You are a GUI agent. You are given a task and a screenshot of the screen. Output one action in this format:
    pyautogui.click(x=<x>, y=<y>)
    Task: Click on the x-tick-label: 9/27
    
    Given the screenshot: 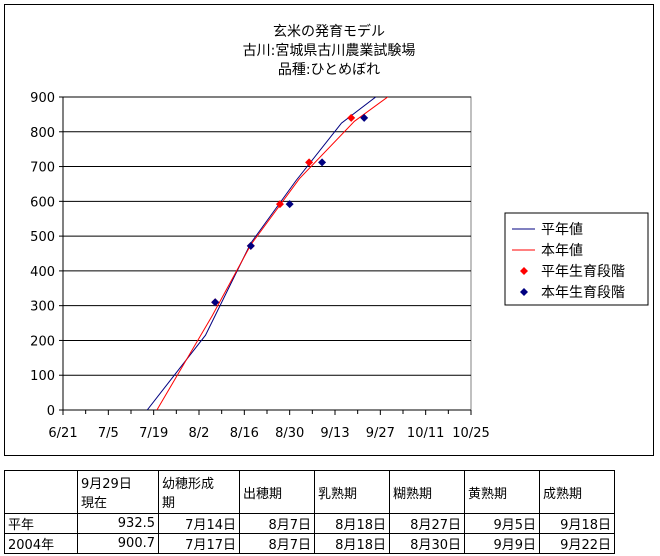 What is the action you would take?
    pyautogui.click(x=380, y=433)
    